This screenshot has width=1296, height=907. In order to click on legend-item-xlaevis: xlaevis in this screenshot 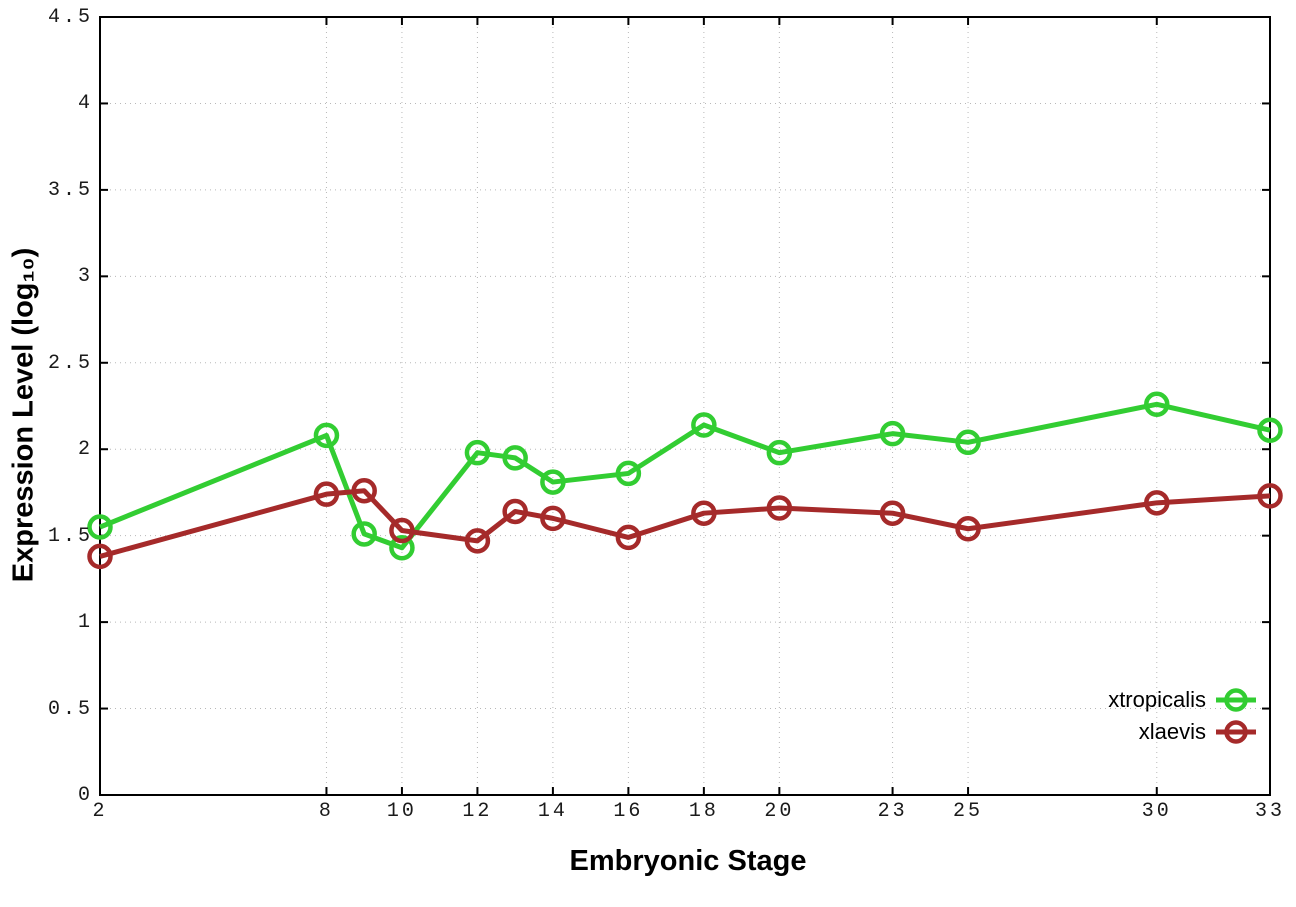, I will do `click(1183, 732)`.